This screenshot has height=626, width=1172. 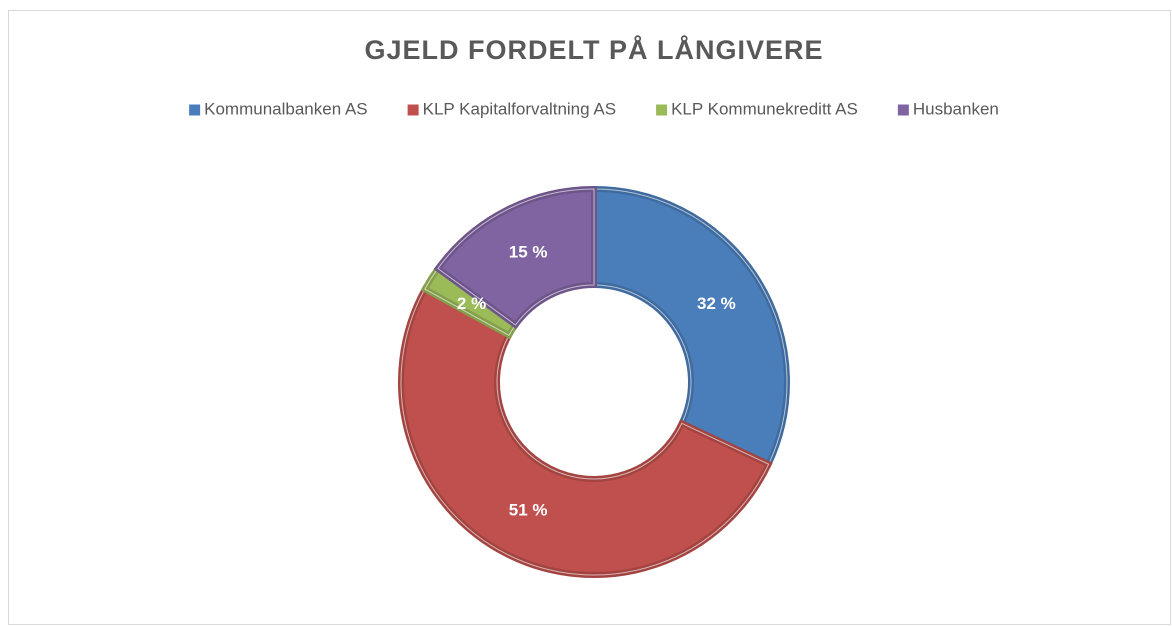 I want to click on chart-title: GJELD FORDELT PÅ LÅNGIVERE, so click(x=593, y=49).